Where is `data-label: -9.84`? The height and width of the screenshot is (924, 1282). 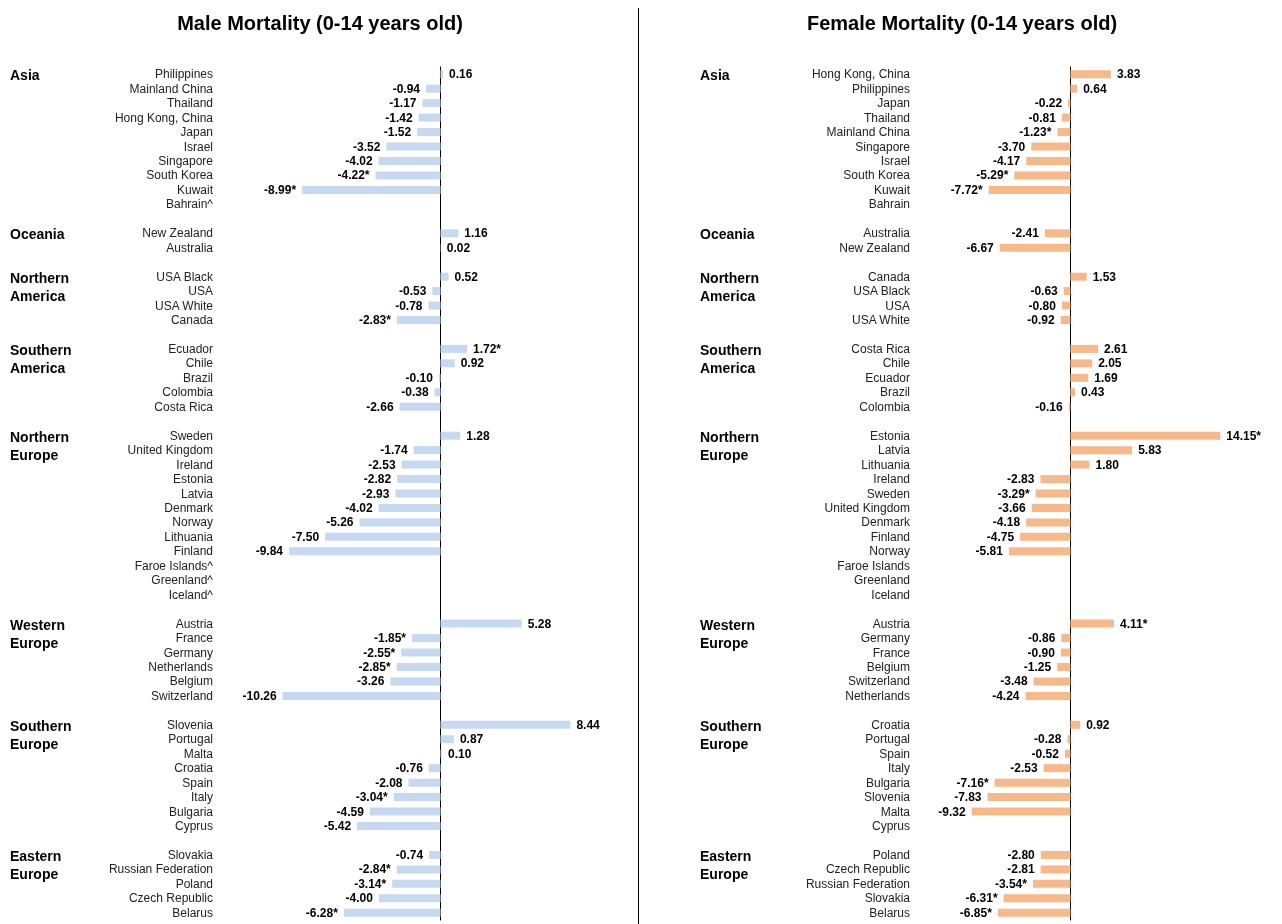
data-label: -9.84 is located at coordinates (269, 551).